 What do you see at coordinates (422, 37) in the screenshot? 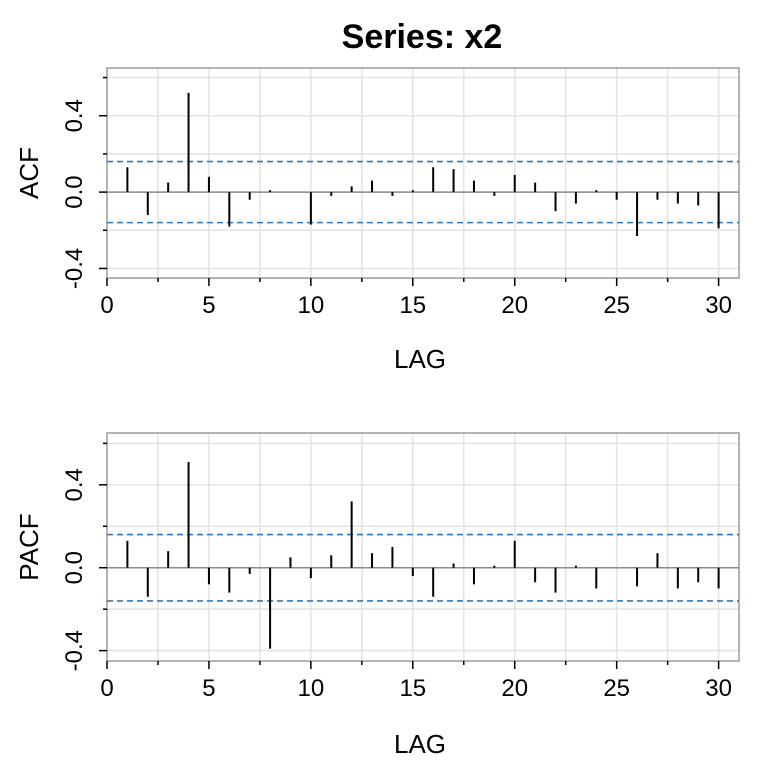
I see `chart-title: Series: x2` at bounding box center [422, 37].